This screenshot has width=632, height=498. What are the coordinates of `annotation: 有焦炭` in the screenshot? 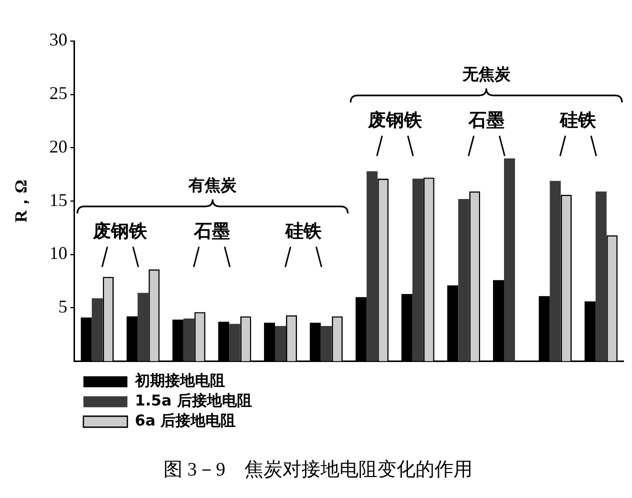 It's located at (213, 185).